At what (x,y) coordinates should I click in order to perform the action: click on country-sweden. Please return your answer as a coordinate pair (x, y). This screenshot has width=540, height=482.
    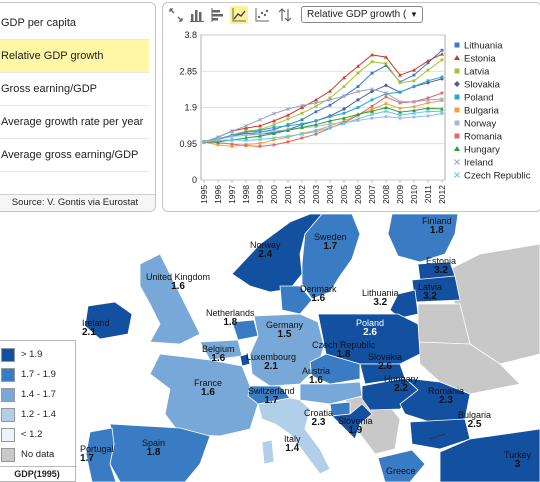
    Looking at the image, I should click on (331, 257).